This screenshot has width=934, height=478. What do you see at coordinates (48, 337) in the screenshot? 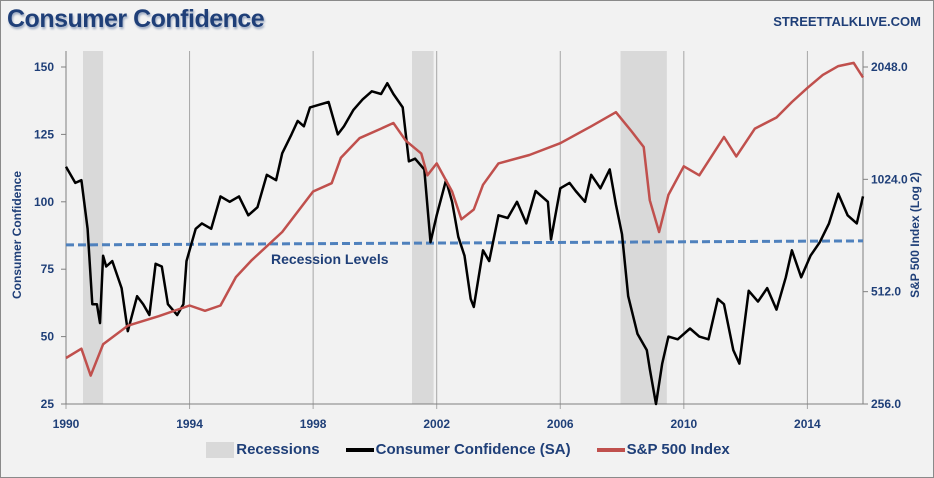
I see `y-tick-label: 50` at bounding box center [48, 337].